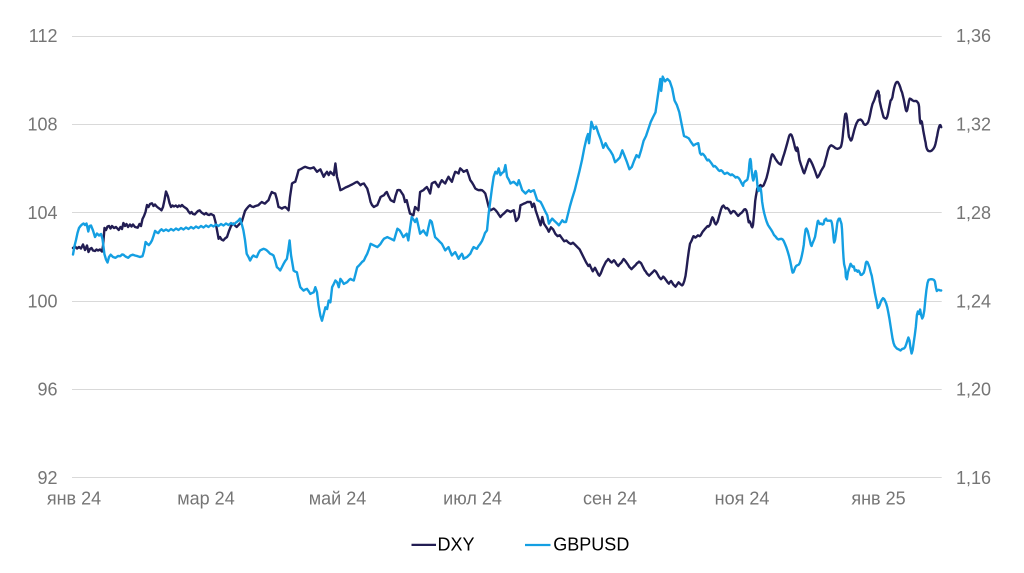  What do you see at coordinates (973, 213) in the screenshot?
I see `svg-text: 1,28` at bounding box center [973, 213].